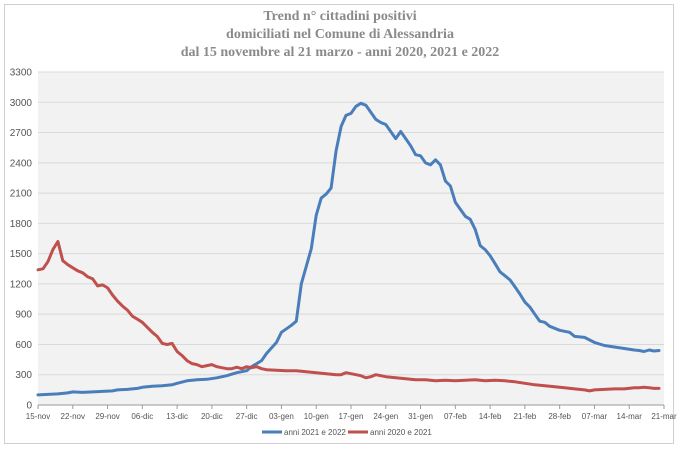  I want to click on x-tick-label: 13-dic, so click(177, 416).